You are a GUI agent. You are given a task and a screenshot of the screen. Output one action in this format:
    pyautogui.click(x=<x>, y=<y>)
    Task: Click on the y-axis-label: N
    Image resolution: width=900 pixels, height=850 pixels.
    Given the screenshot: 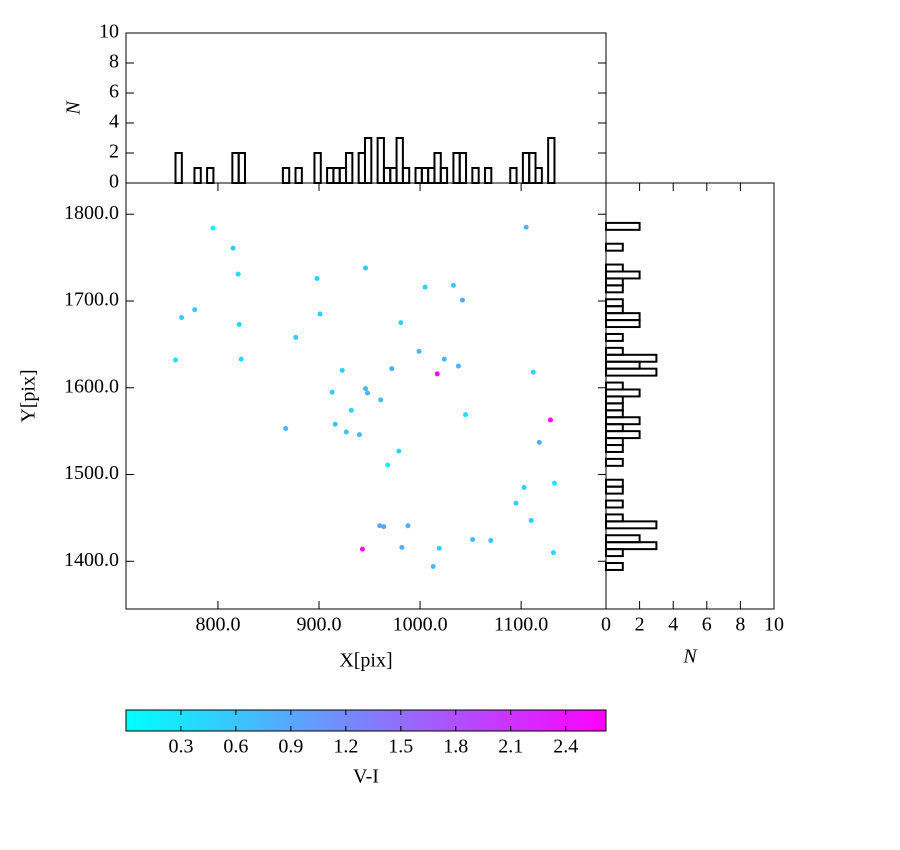 What is the action you would take?
    pyautogui.click(x=74, y=108)
    